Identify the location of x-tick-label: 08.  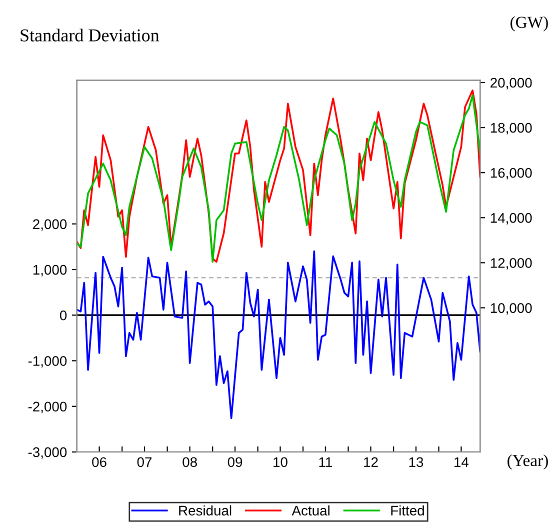
(189, 462).